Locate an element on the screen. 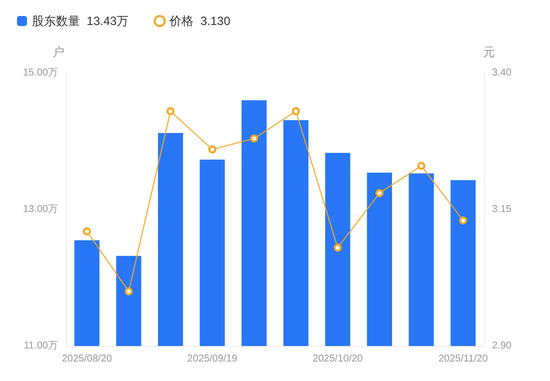  x-tick-label: 2025/08/20 is located at coordinates (87, 359).